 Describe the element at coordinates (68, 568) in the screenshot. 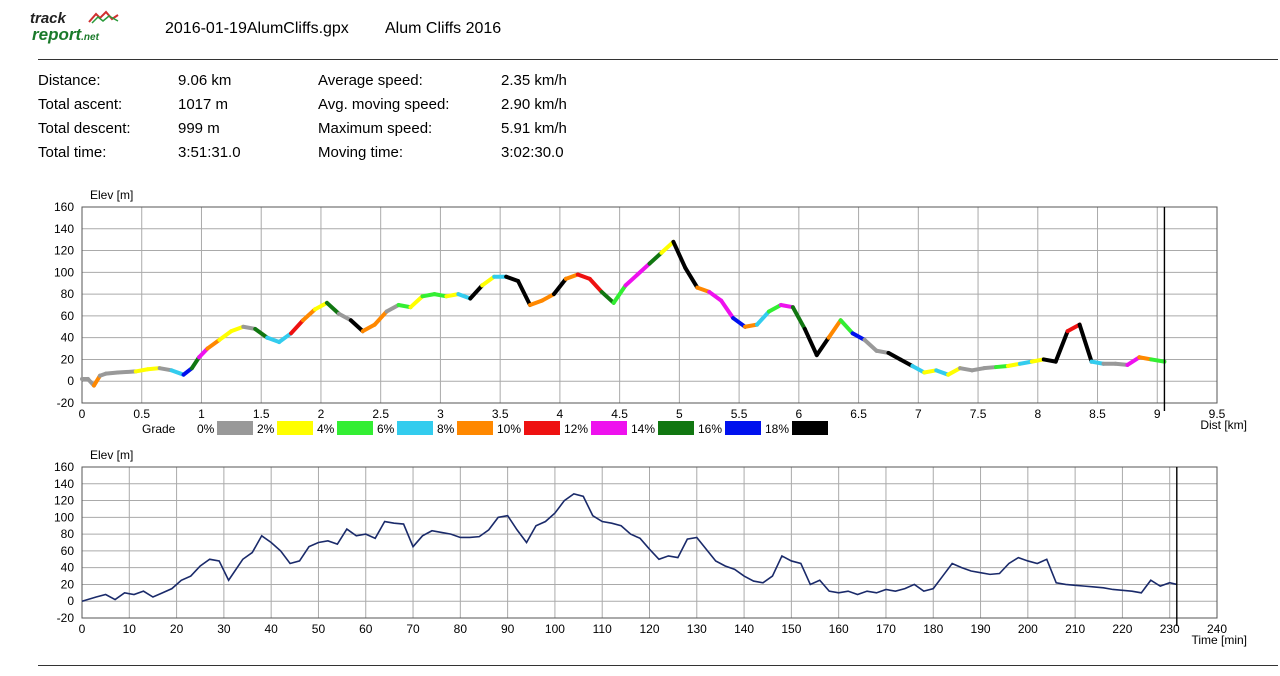

I see `time-chart-y-tick-label: 40` at that location.